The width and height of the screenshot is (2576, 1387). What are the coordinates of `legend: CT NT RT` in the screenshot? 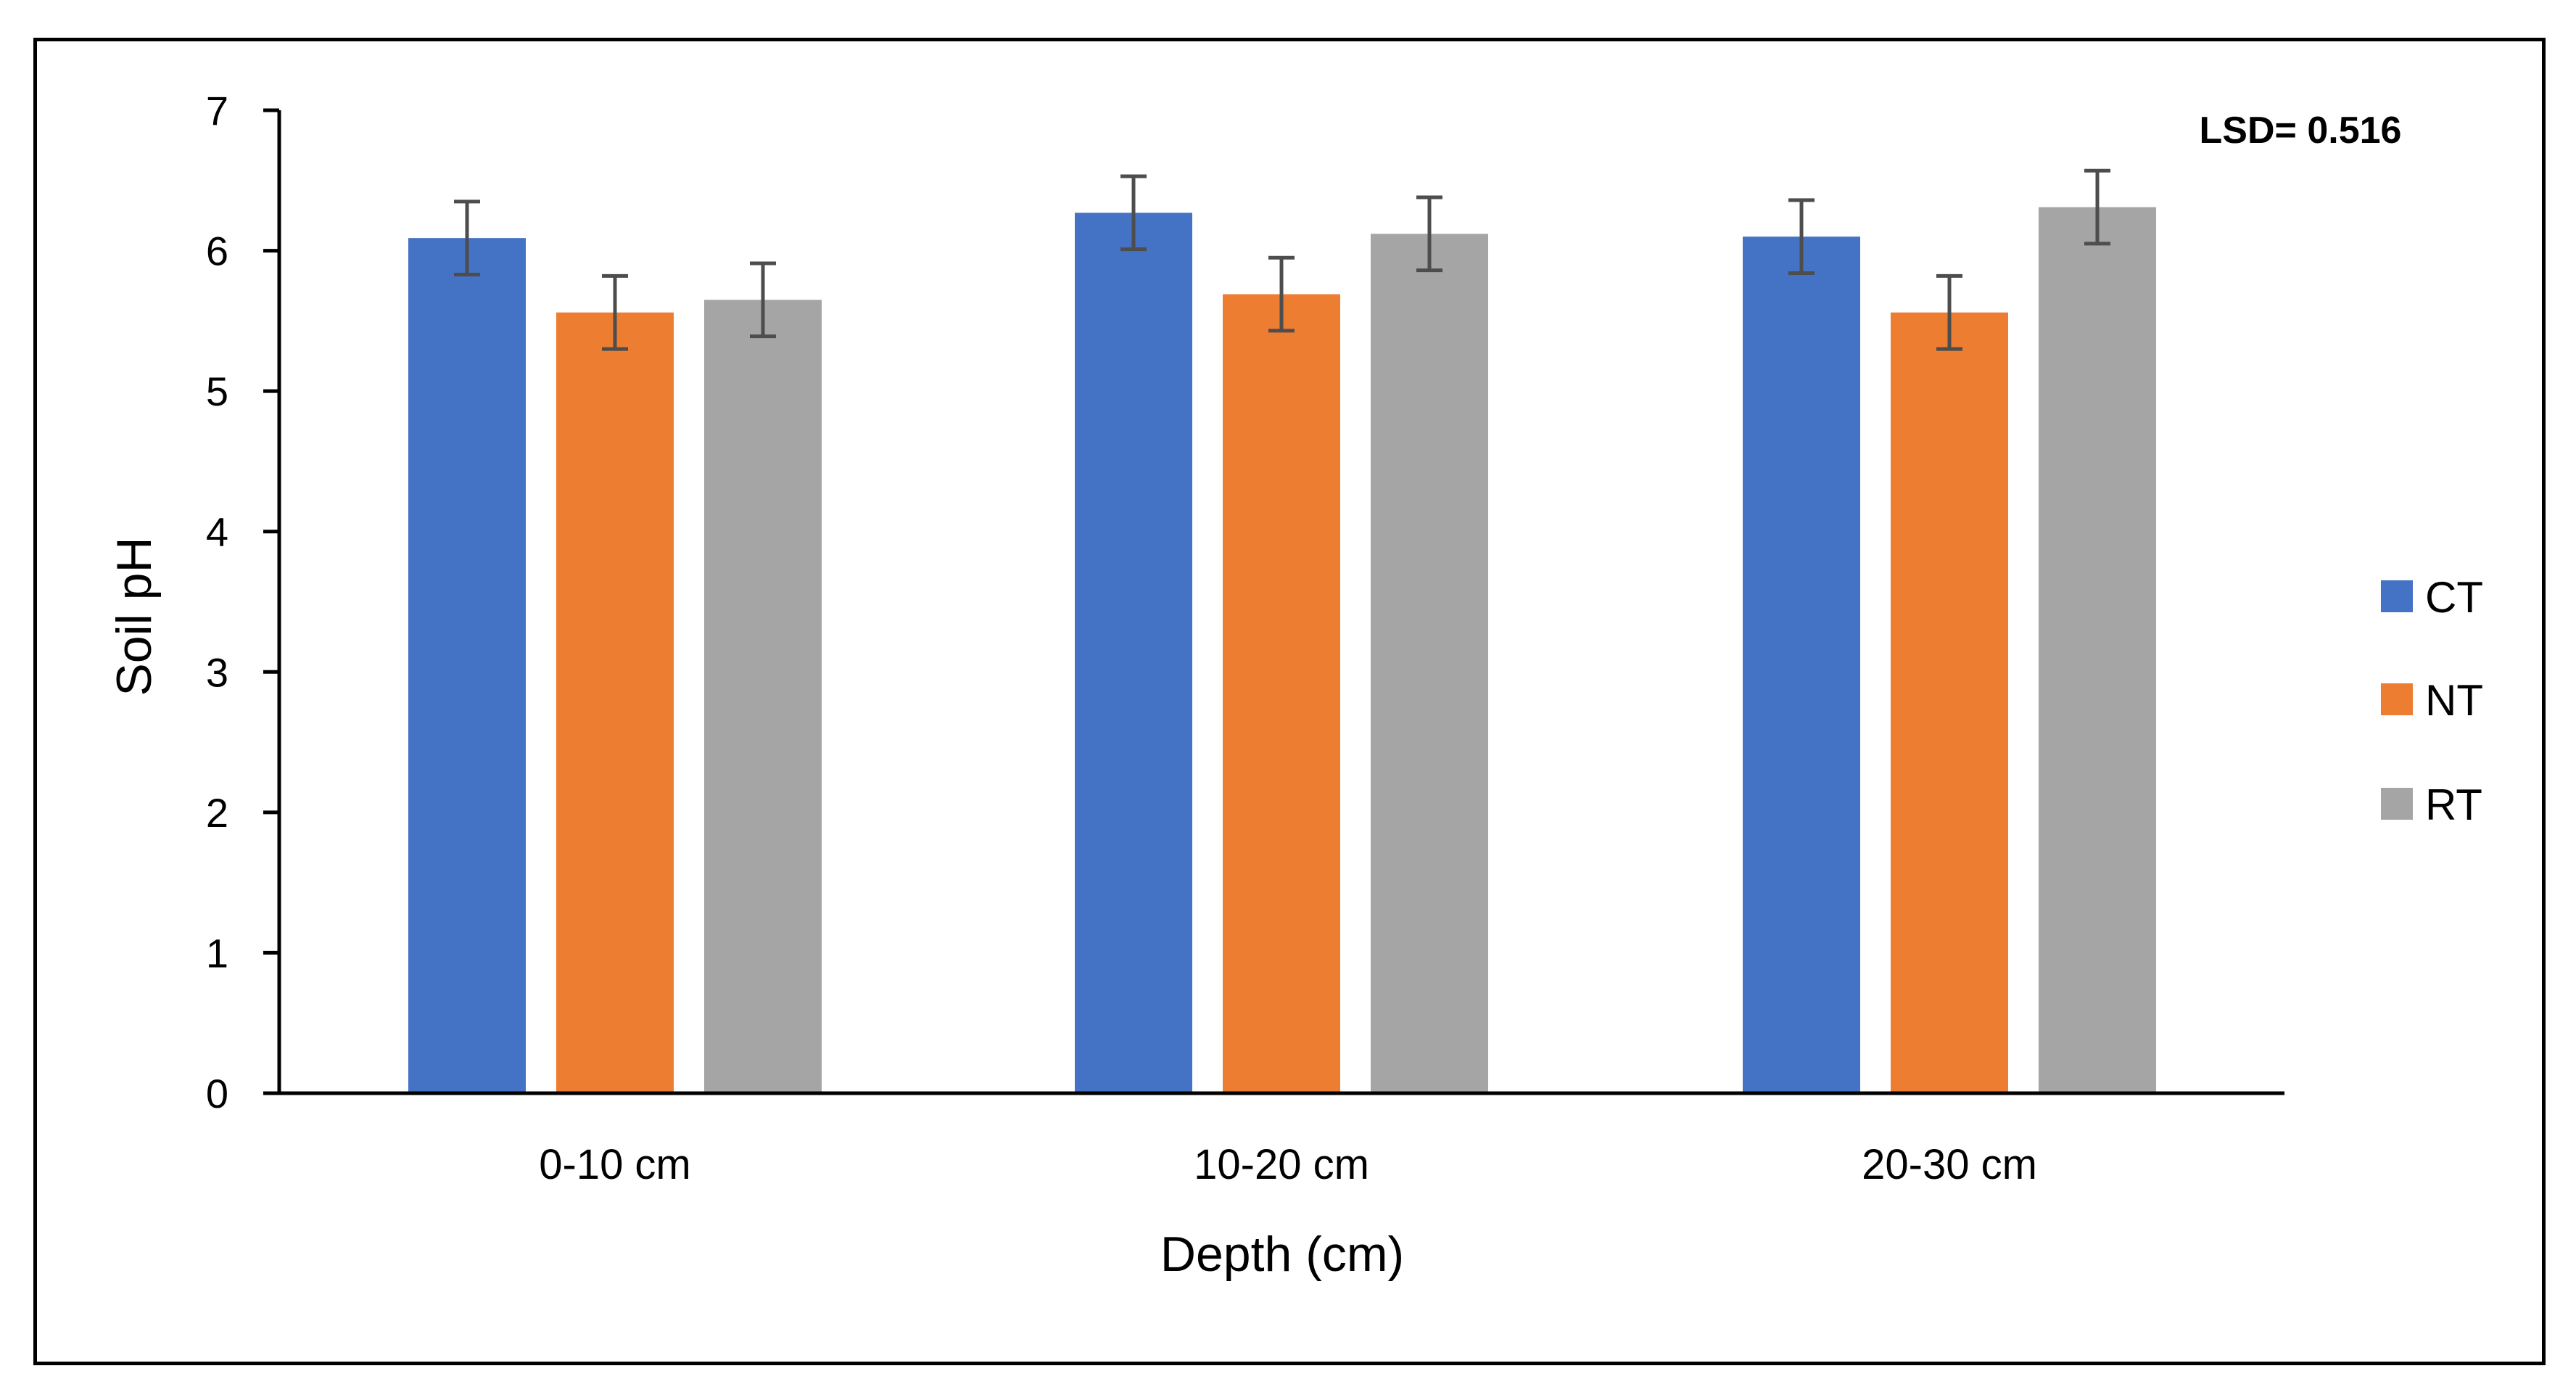 It's located at (2432, 701).